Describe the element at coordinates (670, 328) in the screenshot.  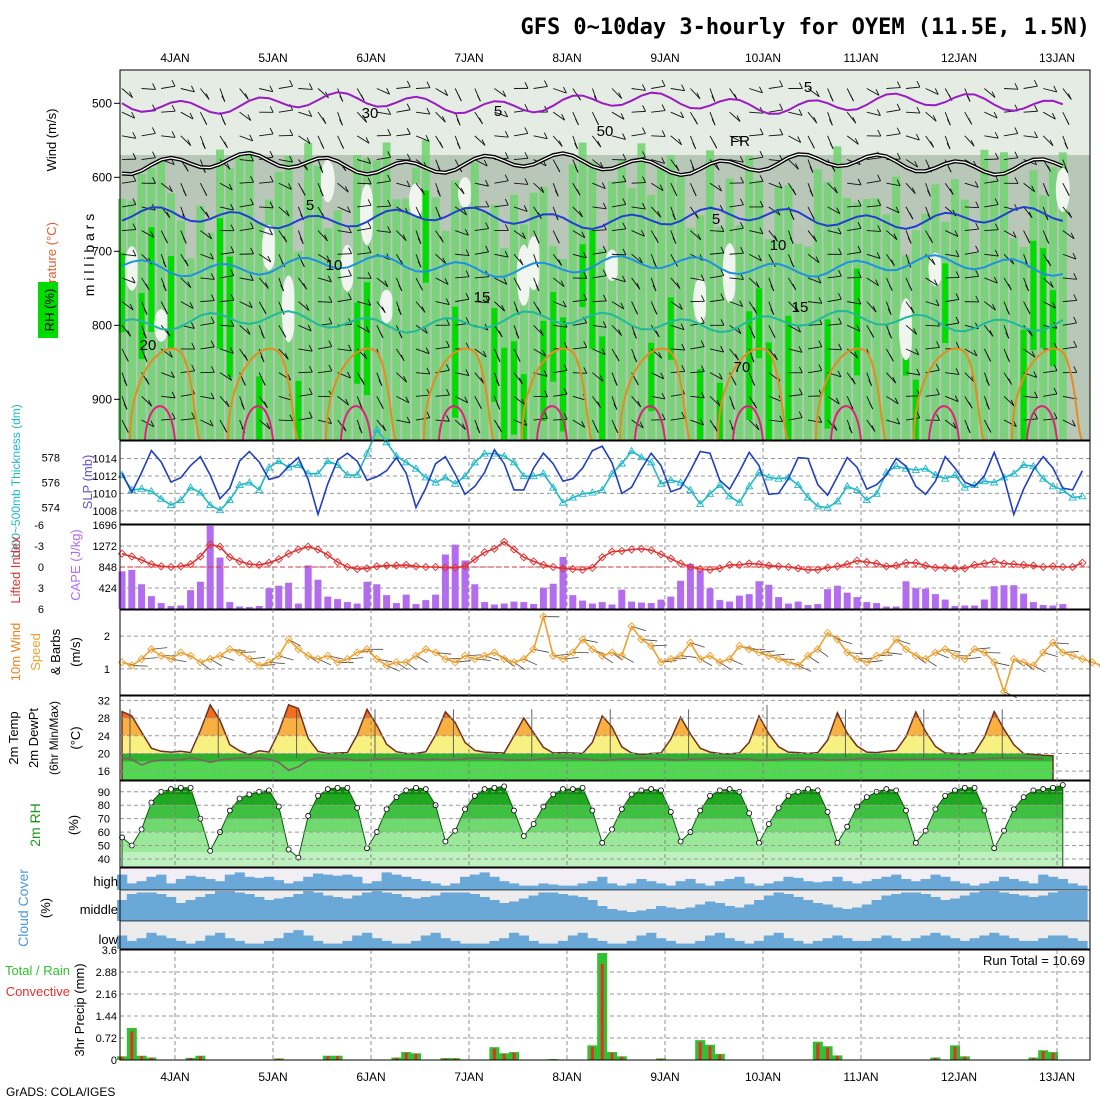
I see `rh-moist-column` at that location.